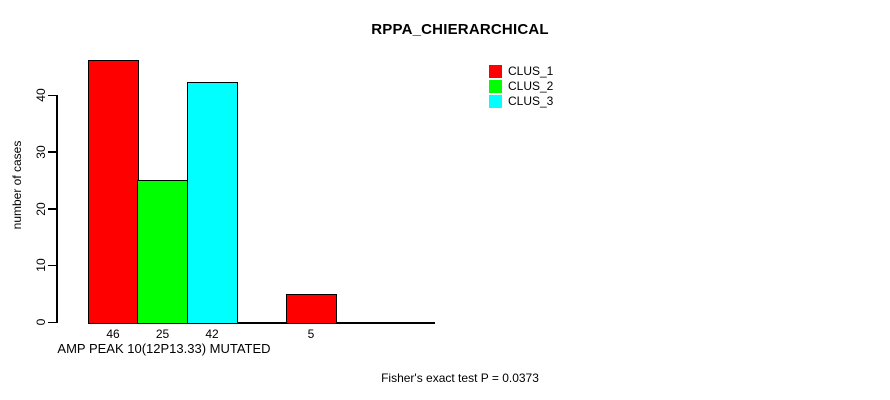 Image resolution: width=890 pixels, height=400 pixels. I want to click on bar-value-label: 5, so click(311, 334).